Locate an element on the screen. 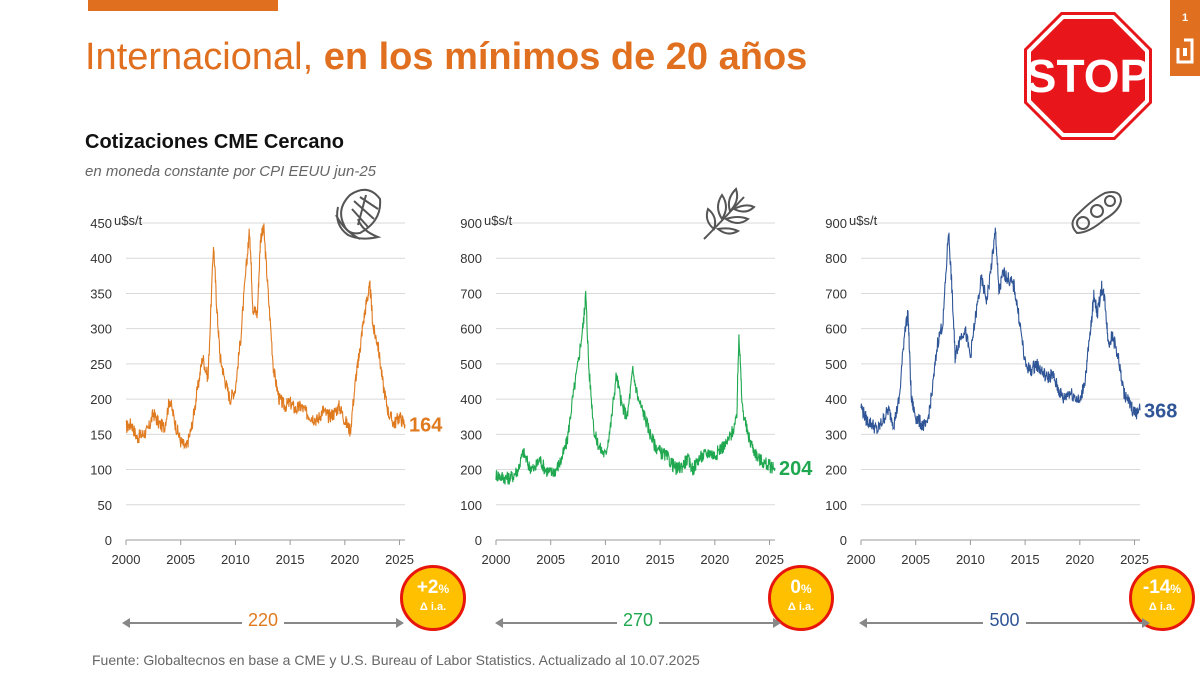 Image resolution: width=1200 pixels, height=675 pixels. stop-sign-text: STOP is located at coordinates (1088, 76).